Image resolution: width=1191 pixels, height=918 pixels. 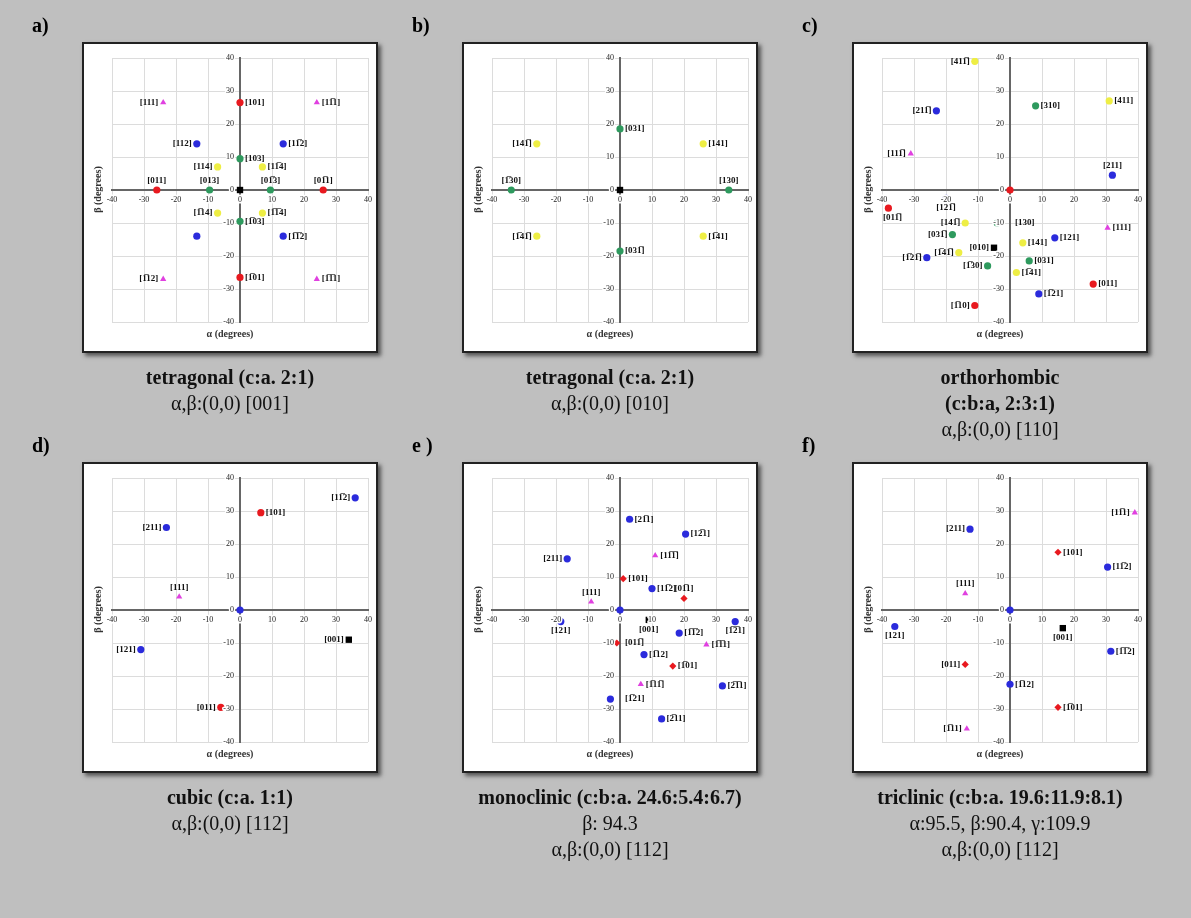 What do you see at coordinates (1000, 429) in the screenshot?
I see `text: α,β:(0,0) [110]` at bounding box center [1000, 429].